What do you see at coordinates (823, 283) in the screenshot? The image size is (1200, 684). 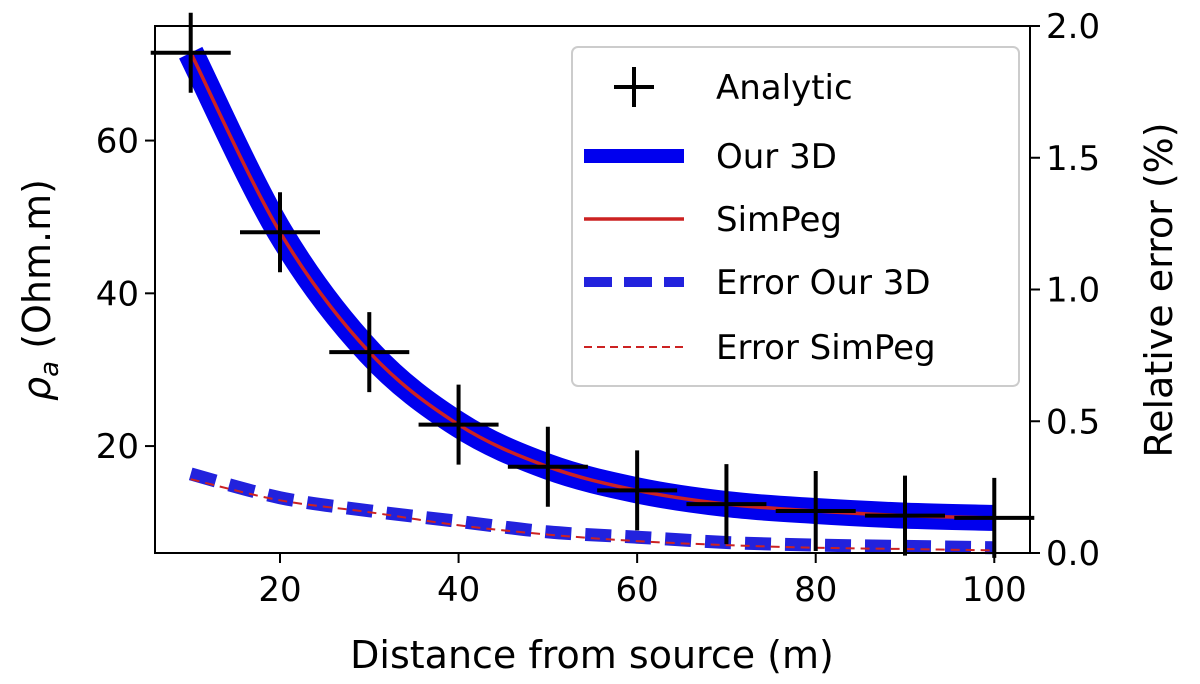 I see `legend-label: Error Our 3D` at bounding box center [823, 283].